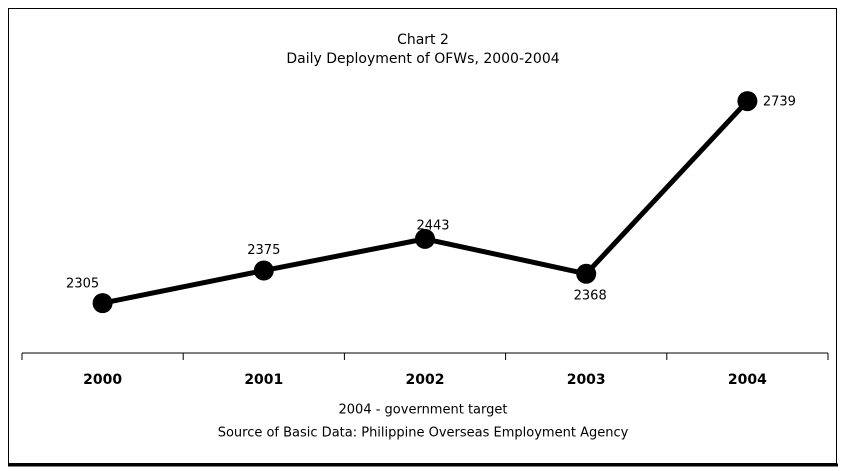 The height and width of the screenshot is (471, 841). Describe the element at coordinates (423, 410) in the screenshot. I see `note: 2004 - government target` at that location.